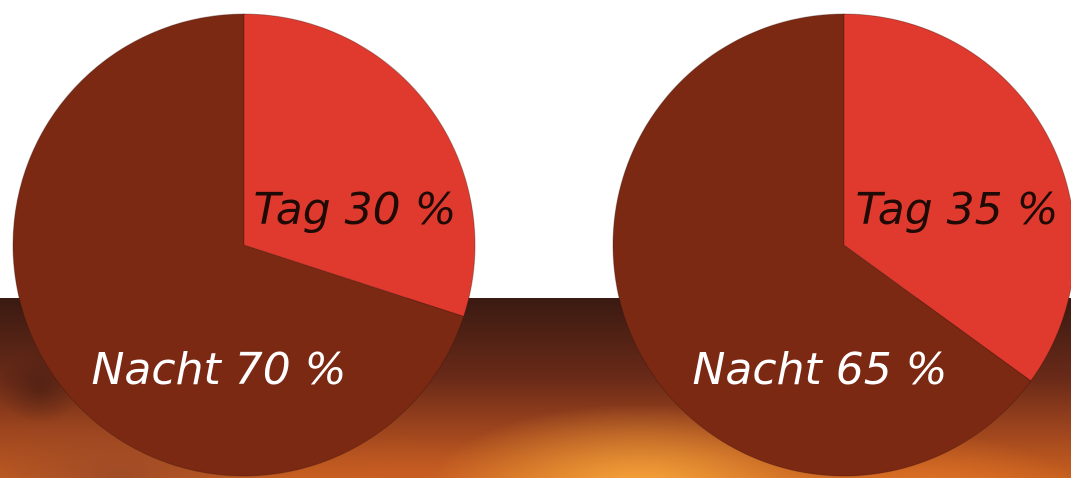 Image resolution: width=1071 pixels, height=478 pixels. Describe the element at coordinates (355, 209) in the screenshot. I see `slice-label-tag: Tag 30 %` at that location.